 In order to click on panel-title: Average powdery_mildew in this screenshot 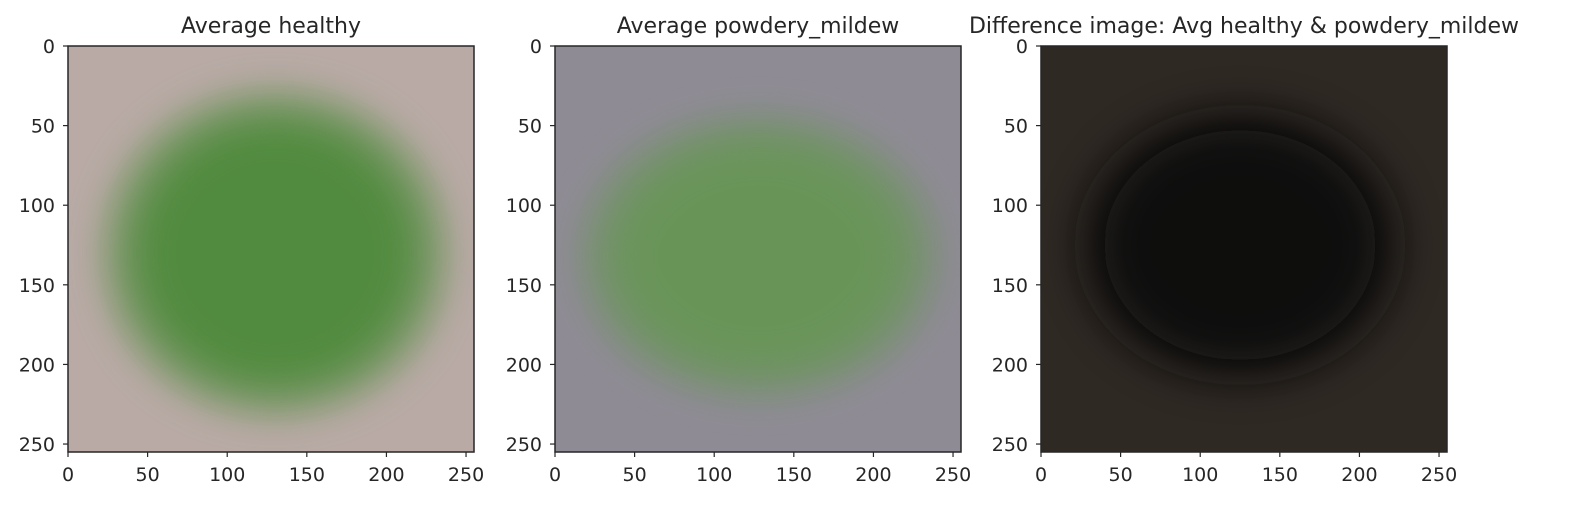, I will do `click(758, 26)`.